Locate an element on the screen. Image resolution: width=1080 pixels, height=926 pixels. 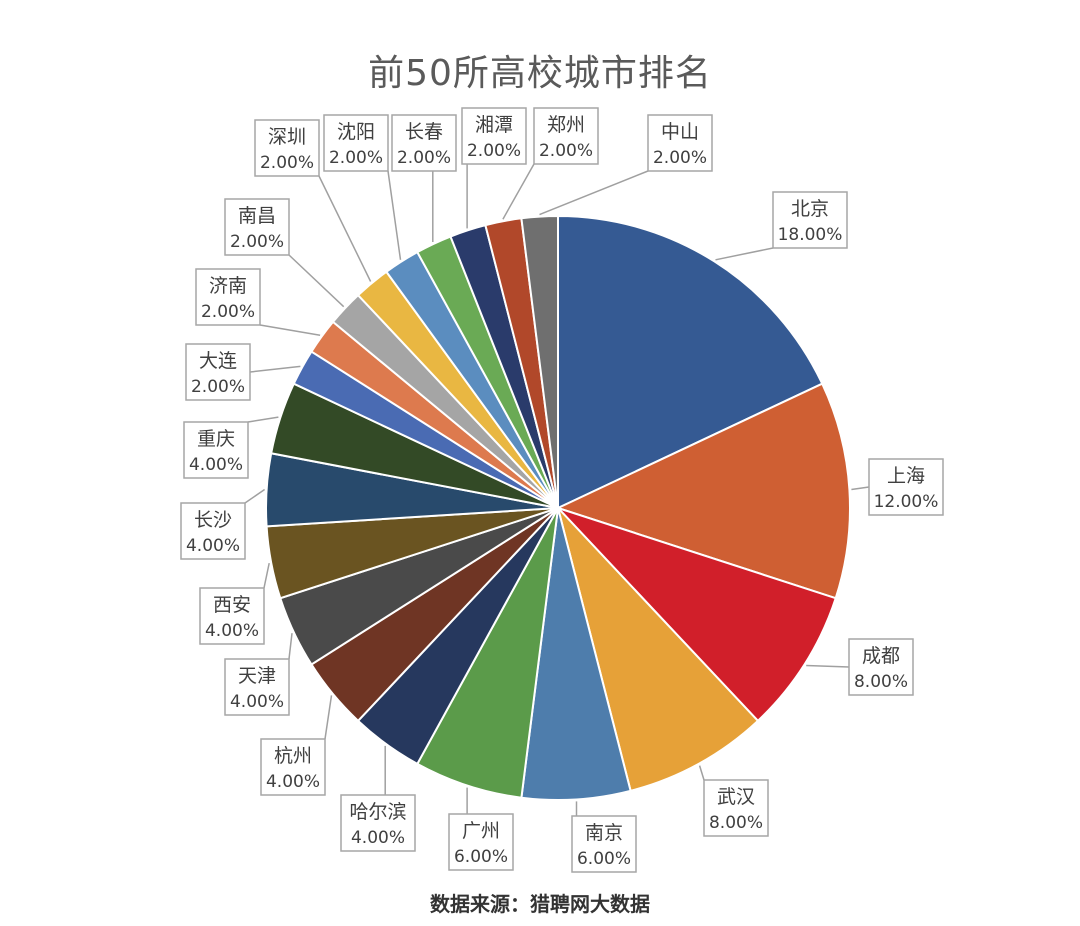
data-label-12: 重庆 4.00% is located at coordinates (216, 450).